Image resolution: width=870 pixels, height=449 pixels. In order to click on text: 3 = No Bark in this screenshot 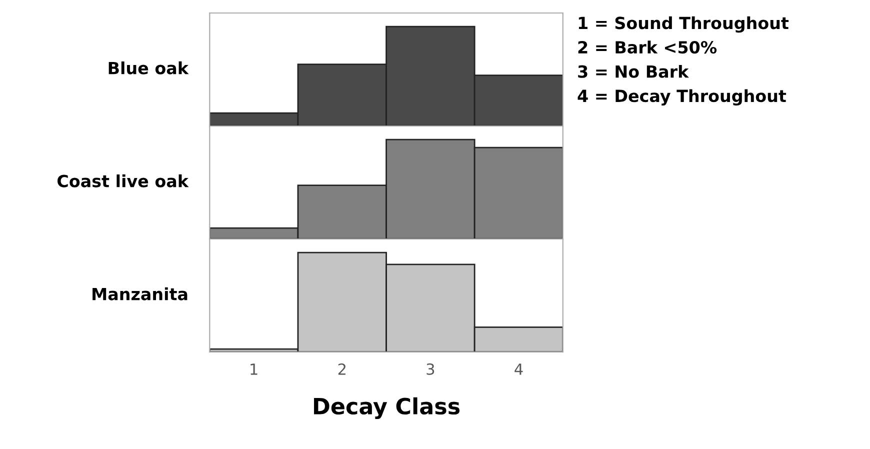, I will do `click(633, 71)`.